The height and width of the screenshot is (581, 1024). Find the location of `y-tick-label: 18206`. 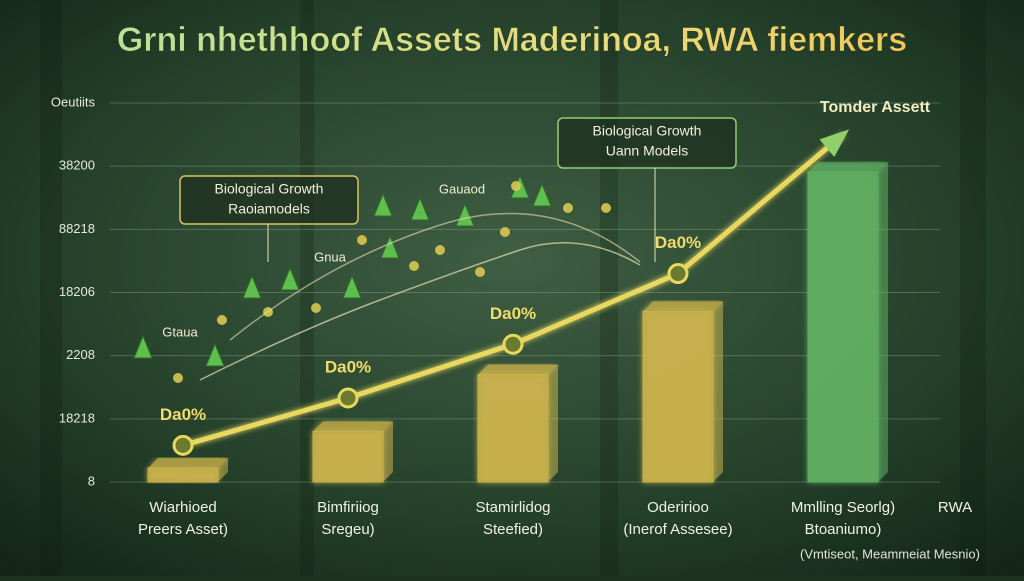

y-tick-label: 18206 is located at coordinates (77, 291).